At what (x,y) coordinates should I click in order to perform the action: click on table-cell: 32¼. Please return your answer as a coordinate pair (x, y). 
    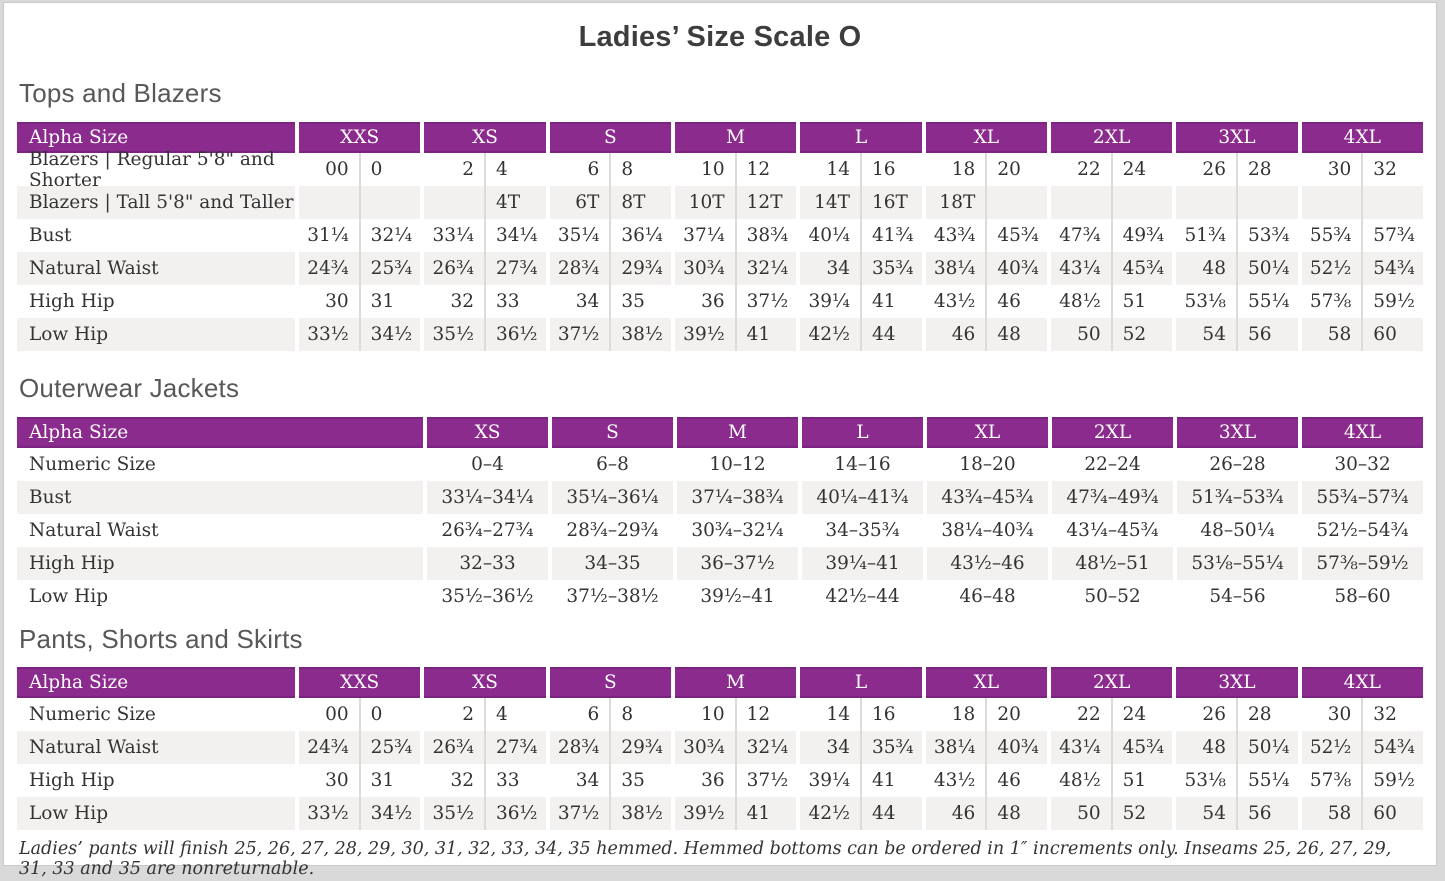
    Looking at the image, I should click on (766, 268).